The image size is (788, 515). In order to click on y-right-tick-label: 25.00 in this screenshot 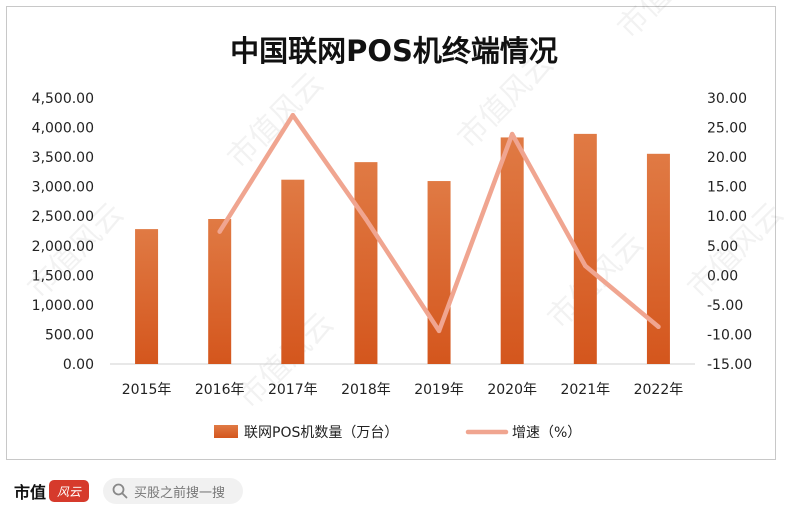, I will do `click(727, 129)`.